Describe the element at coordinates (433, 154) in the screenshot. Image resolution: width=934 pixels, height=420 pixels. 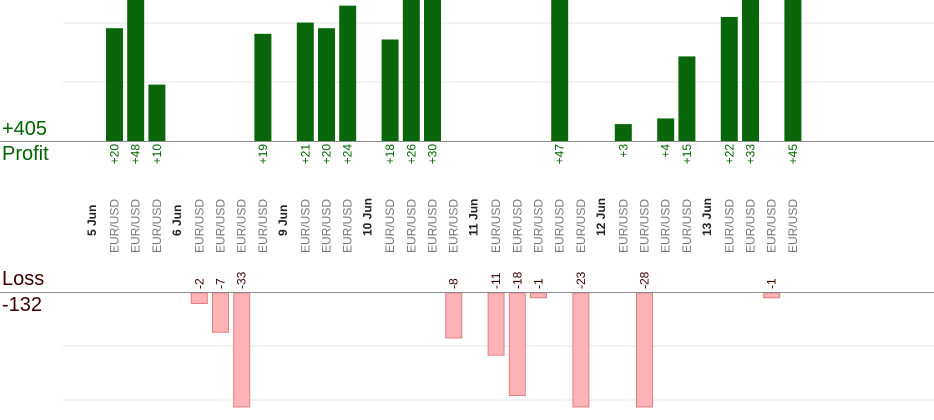
I see `profit-value-label: +30` at that location.